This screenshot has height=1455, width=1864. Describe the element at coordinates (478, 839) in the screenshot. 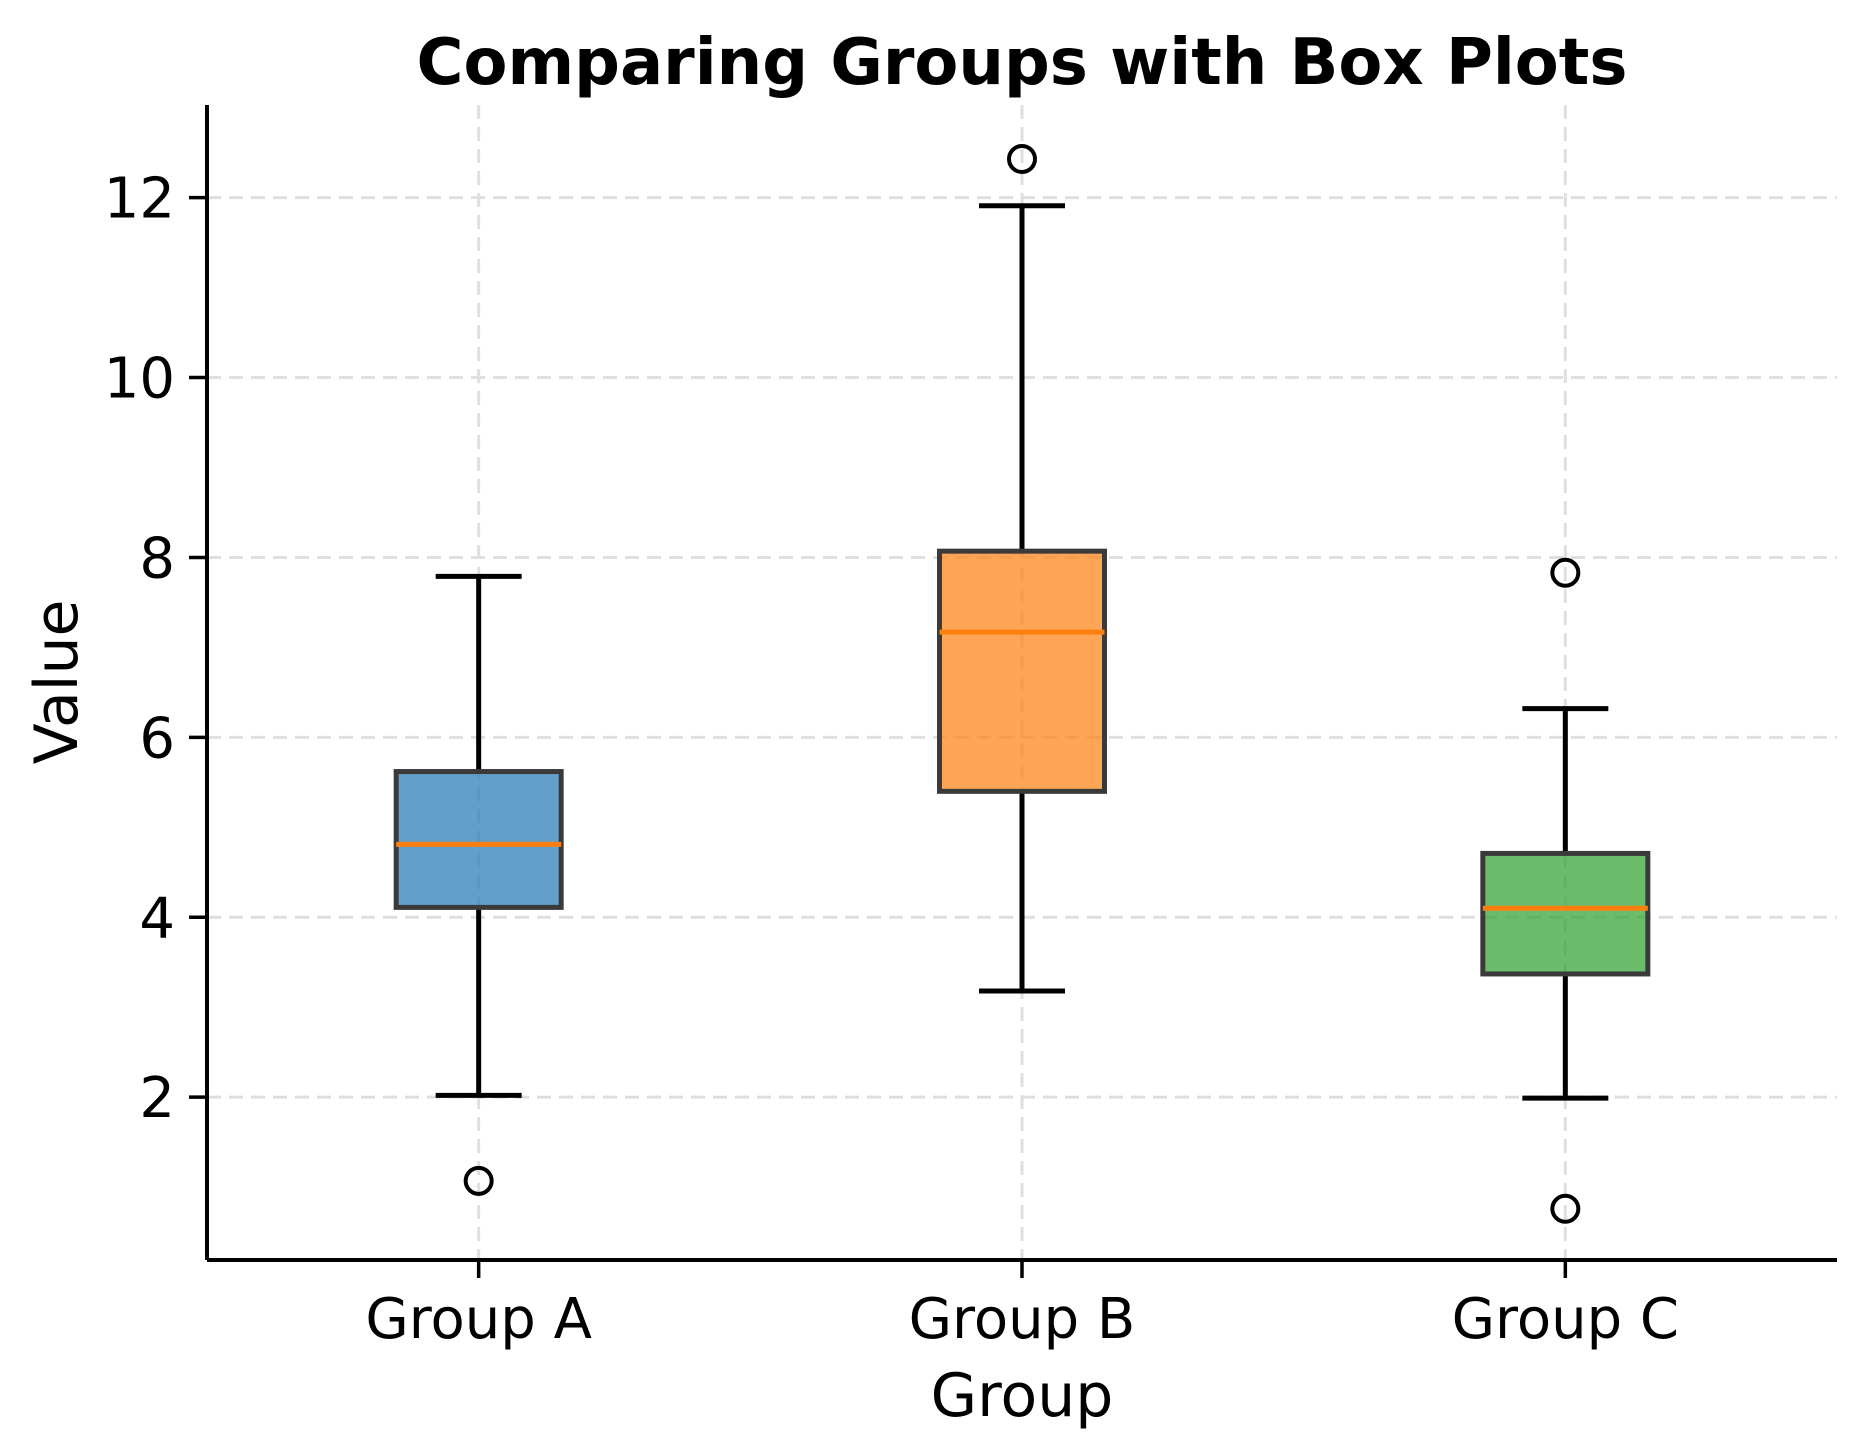

I see `box-group-a` at that location.